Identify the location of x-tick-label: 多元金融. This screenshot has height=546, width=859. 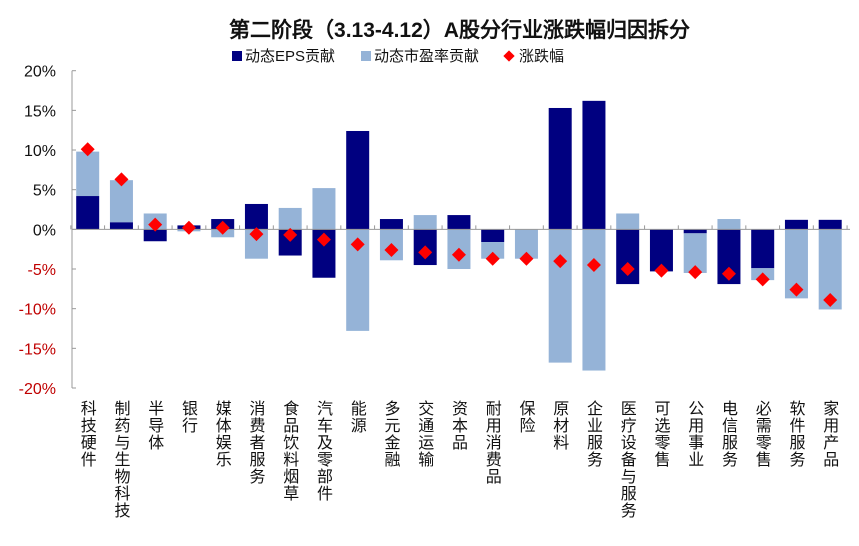
(390, 434).